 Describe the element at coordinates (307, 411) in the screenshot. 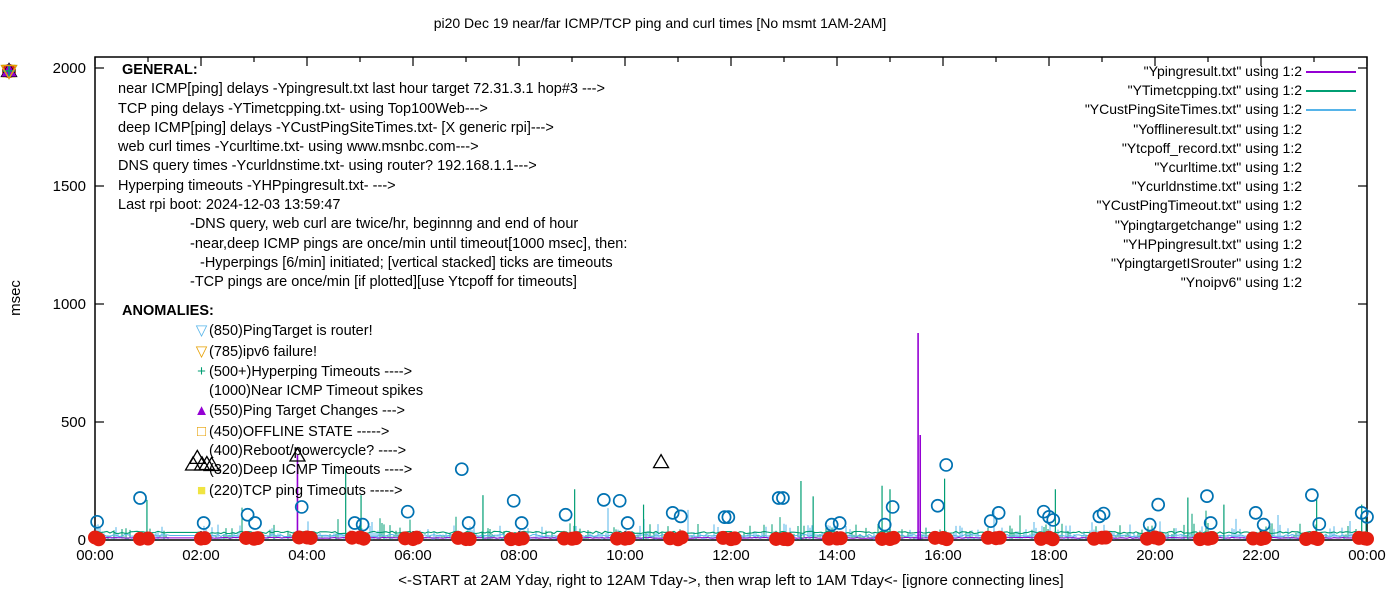

I see `anomaly-text: (550)Ping Target Changes --->` at that location.